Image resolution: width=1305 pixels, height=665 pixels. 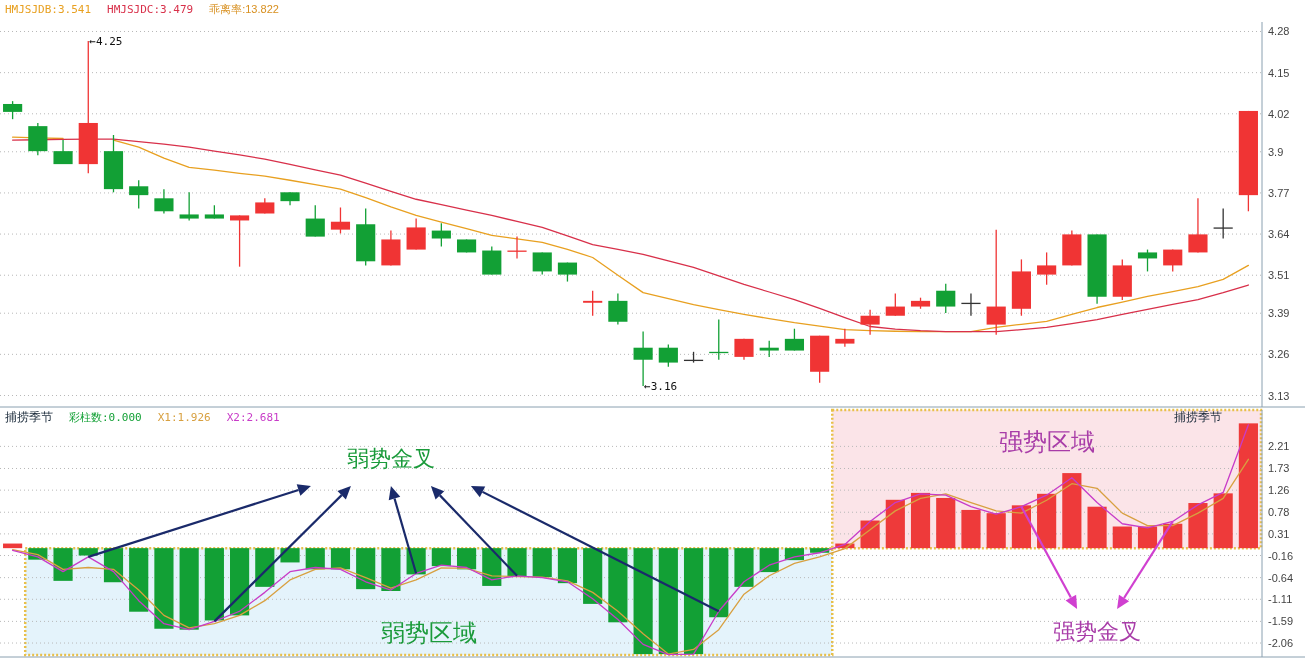 I want to click on y-tick-label: 3.39, so click(x=1279, y=313).